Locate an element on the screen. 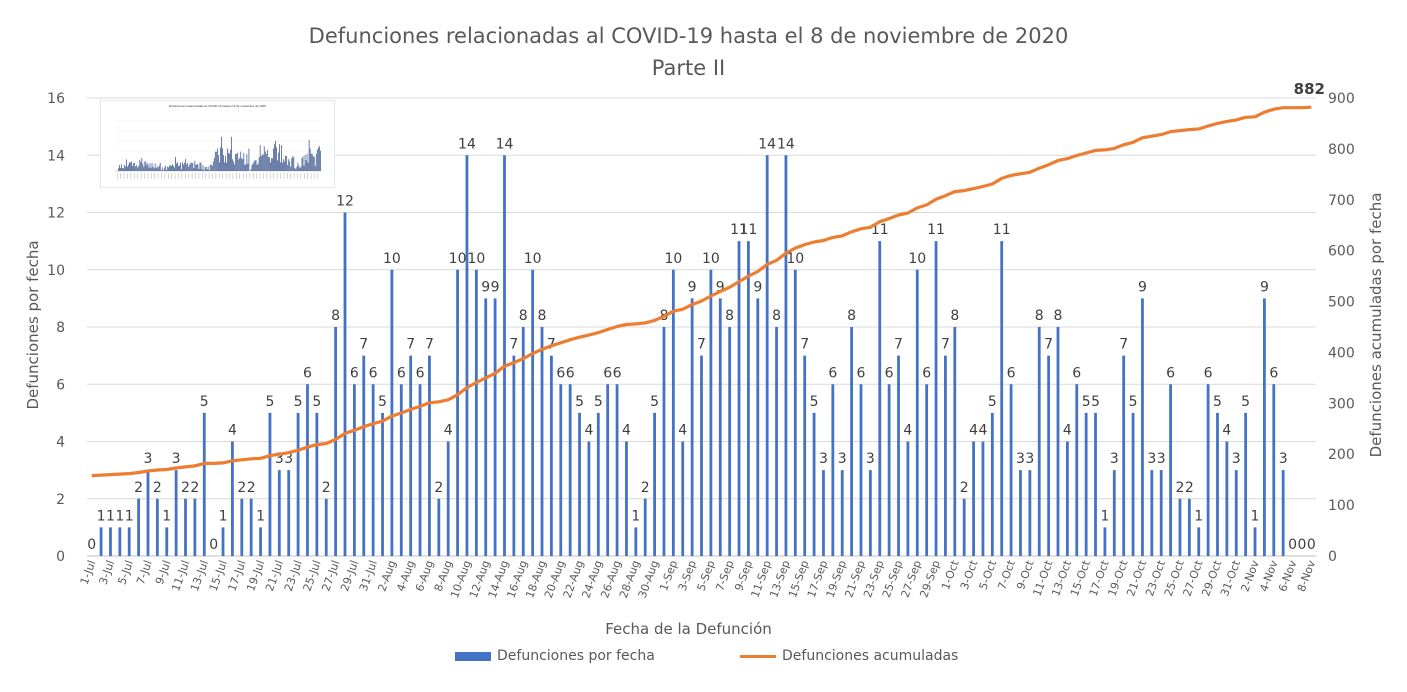 The height and width of the screenshot is (692, 1407). bar-data-label: 8 is located at coordinates (954, 316).